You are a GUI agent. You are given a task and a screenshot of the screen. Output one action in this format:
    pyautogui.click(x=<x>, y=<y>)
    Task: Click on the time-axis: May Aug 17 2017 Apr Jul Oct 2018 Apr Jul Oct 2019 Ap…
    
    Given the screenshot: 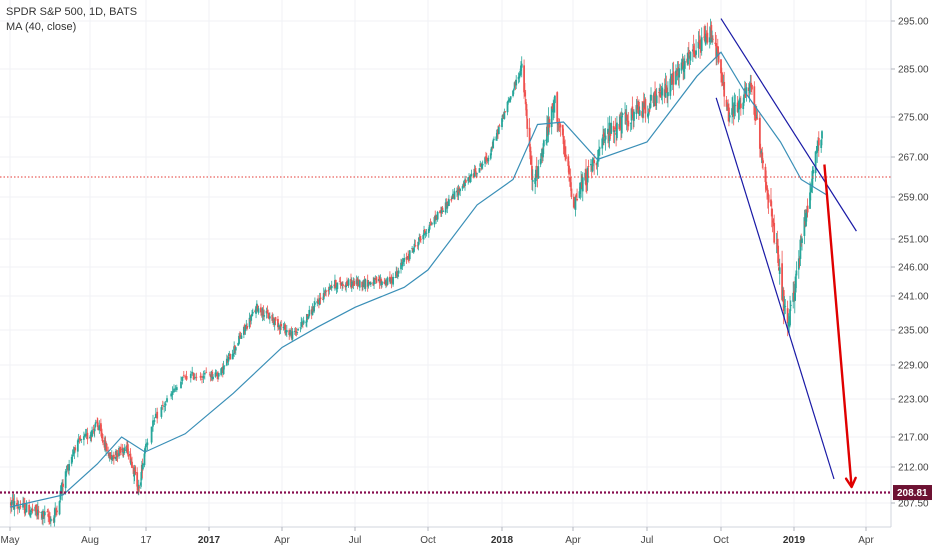 What is the action you would take?
    pyautogui.click(x=466, y=538)
    